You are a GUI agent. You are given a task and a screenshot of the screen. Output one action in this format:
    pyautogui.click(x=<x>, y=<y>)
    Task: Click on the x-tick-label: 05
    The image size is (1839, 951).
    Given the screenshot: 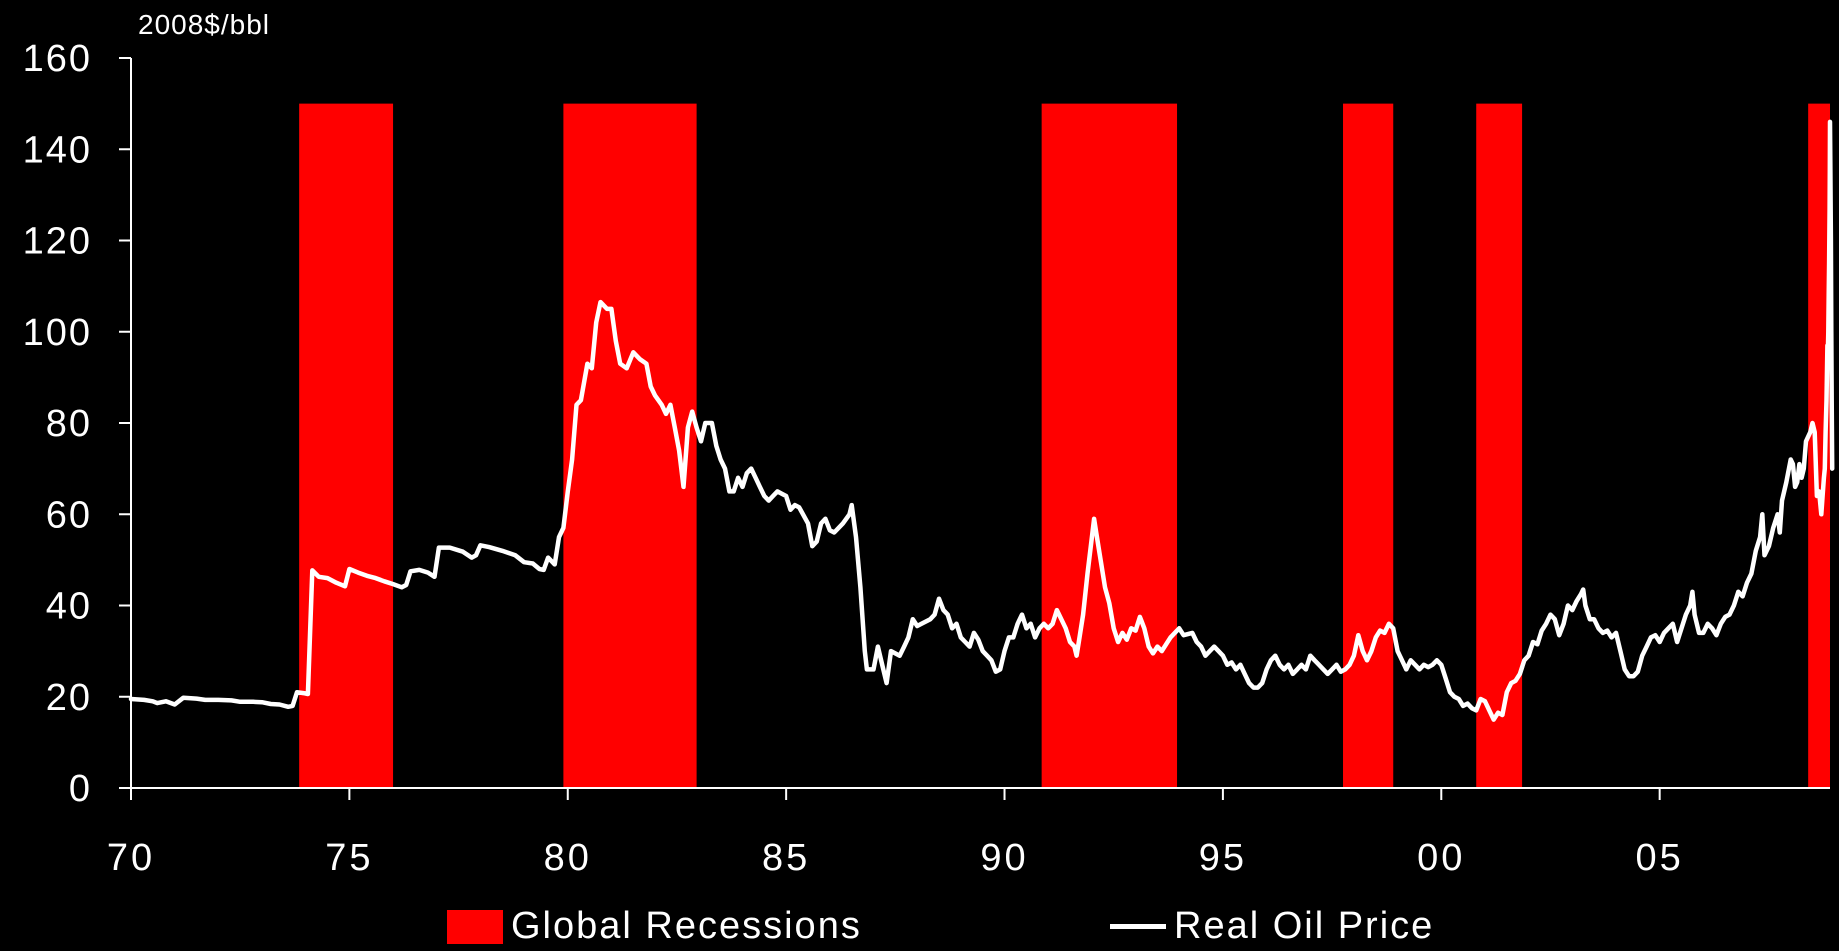 What is the action you would take?
    pyautogui.click(x=1660, y=858)
    